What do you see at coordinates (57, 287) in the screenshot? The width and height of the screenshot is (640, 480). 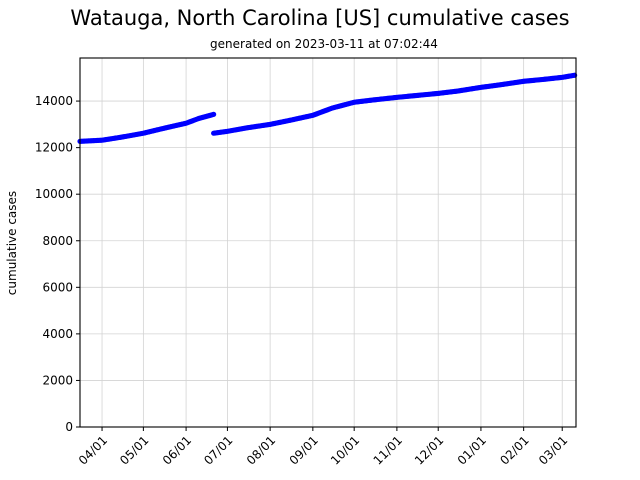 I see `y-tick-label: 6000` at bounding box center [57, 287].